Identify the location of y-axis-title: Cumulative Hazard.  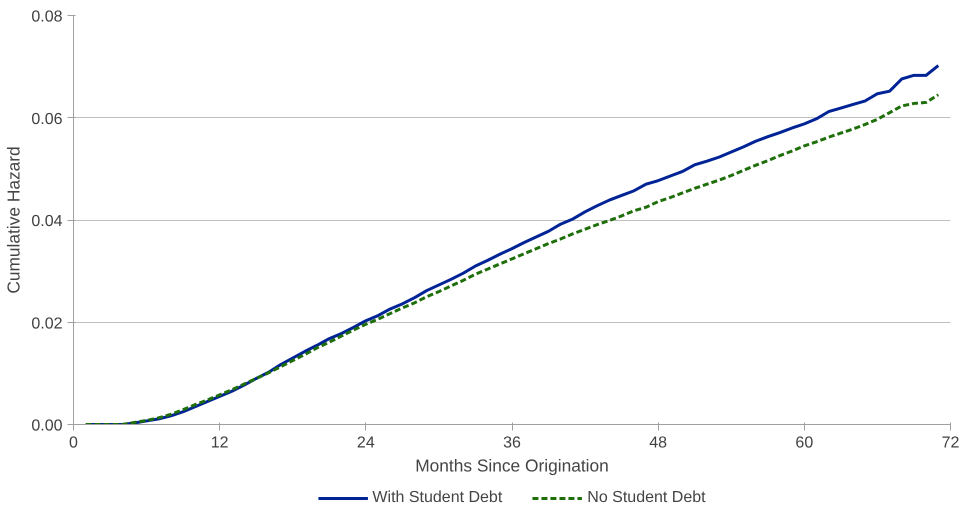
(13, 220).